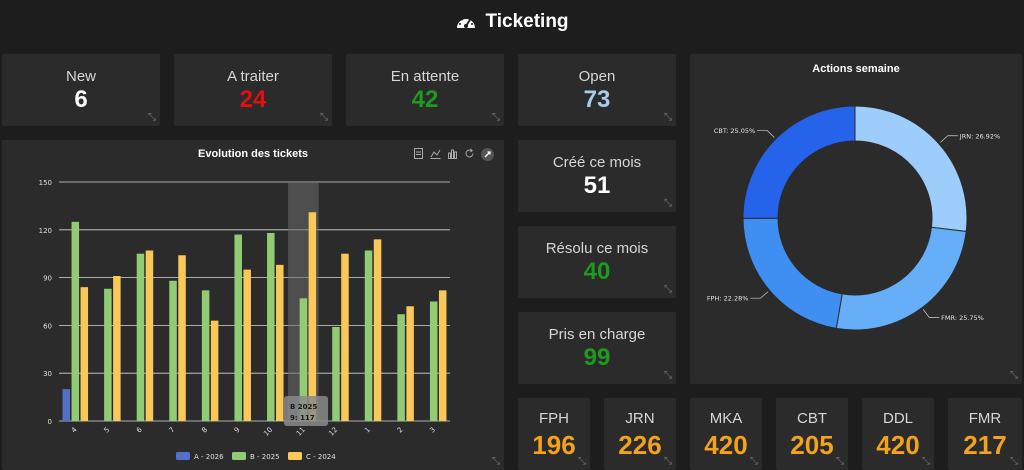 The height and width of the screenshot is (470, 1024). I want to click on kpi-card-en-attente: En attente 42 ⤡, so click(425, 90).